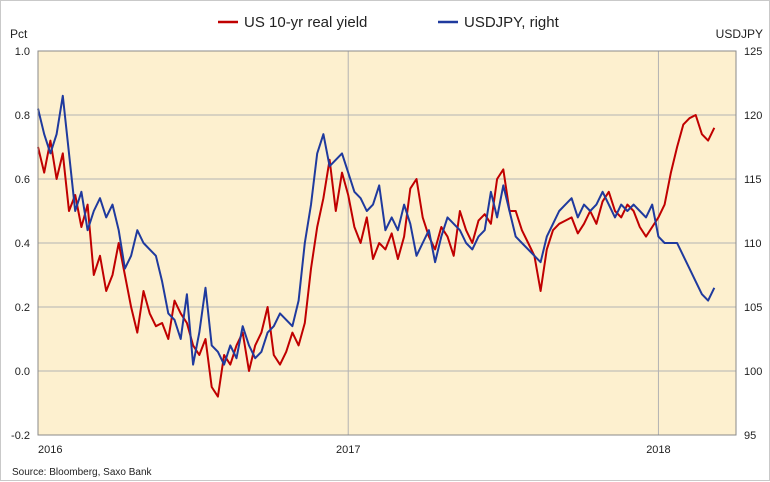 Image resolution: width=770 pixels, height=482 pixels. Describe the element at coordinates (753, 372) in the screenshot. I see `y-tick-right-label: 100` at that location.